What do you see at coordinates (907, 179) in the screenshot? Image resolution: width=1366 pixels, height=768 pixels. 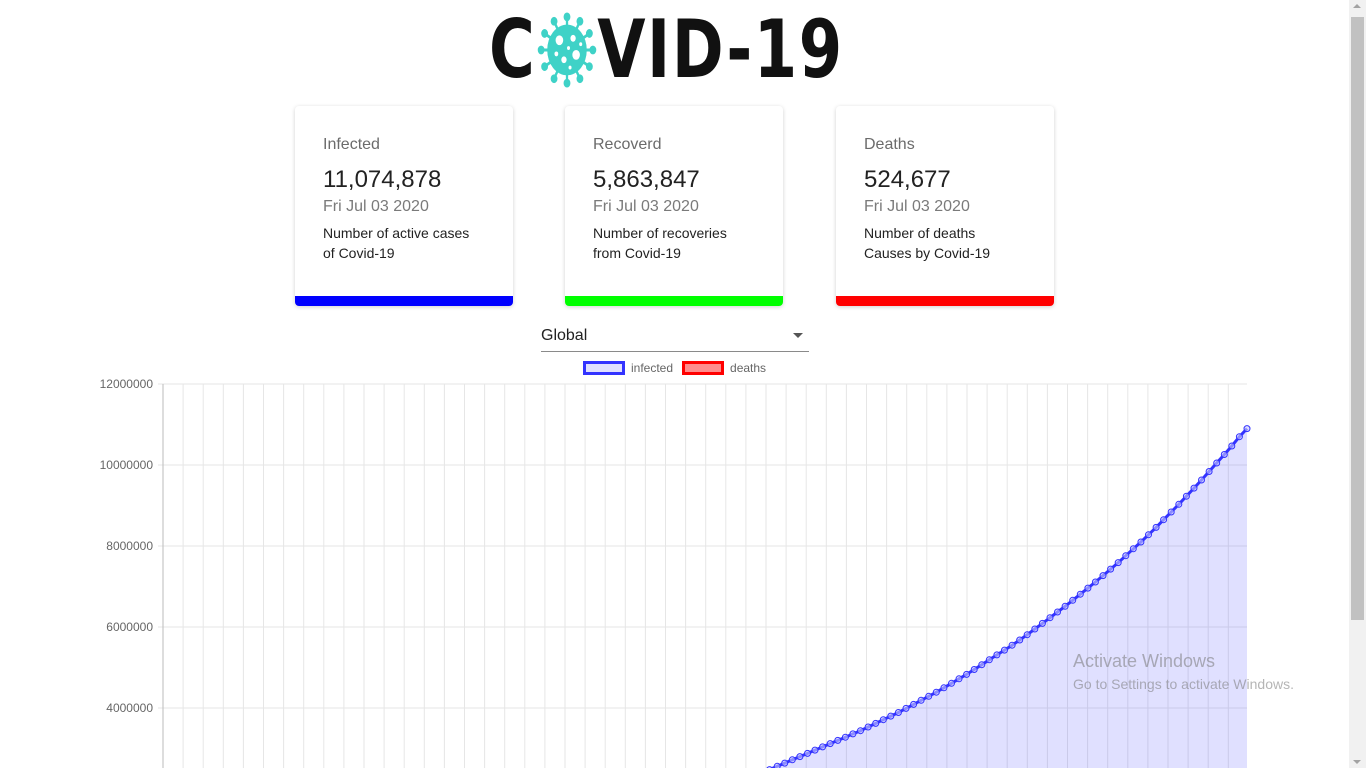 I see `card-value: 524,677` at bounding box center [907, 179].